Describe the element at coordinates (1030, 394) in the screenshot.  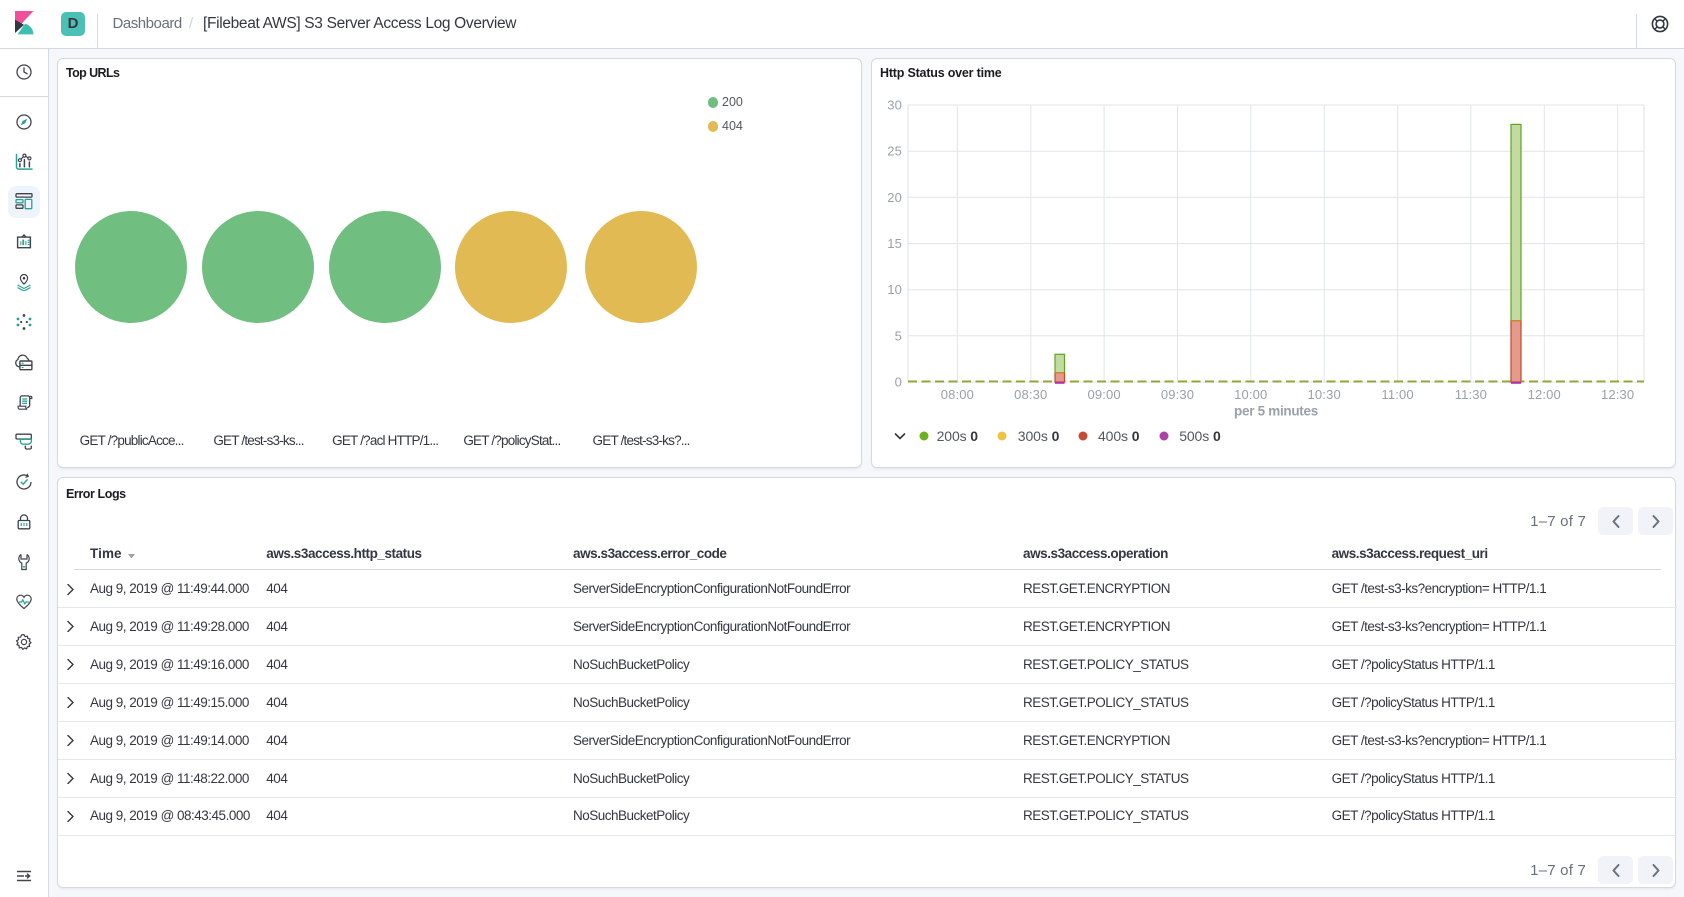
I see `svg-text: 08:30` at that location.